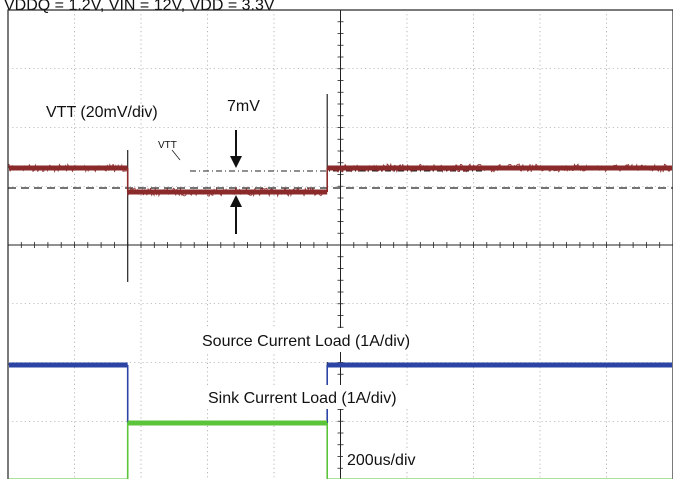 The height and width of the screenshot is (479, 673). I want to click on timescale-label: 200us/div, so click(381, 460).